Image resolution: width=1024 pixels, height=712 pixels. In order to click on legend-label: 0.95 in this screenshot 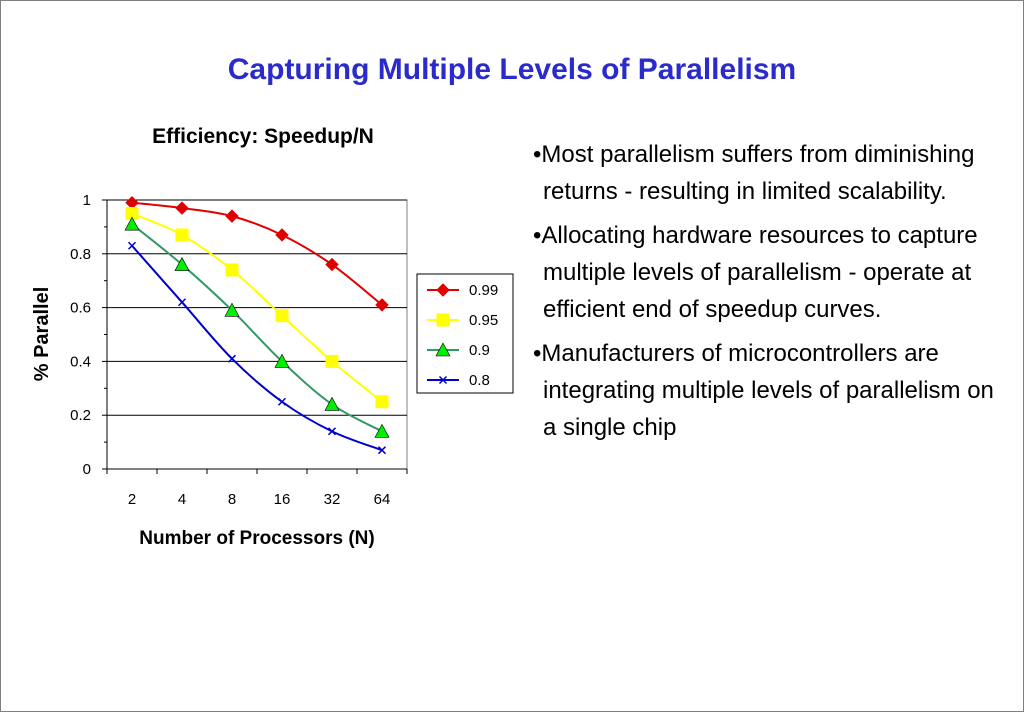, I will do `click(483, 320)`.